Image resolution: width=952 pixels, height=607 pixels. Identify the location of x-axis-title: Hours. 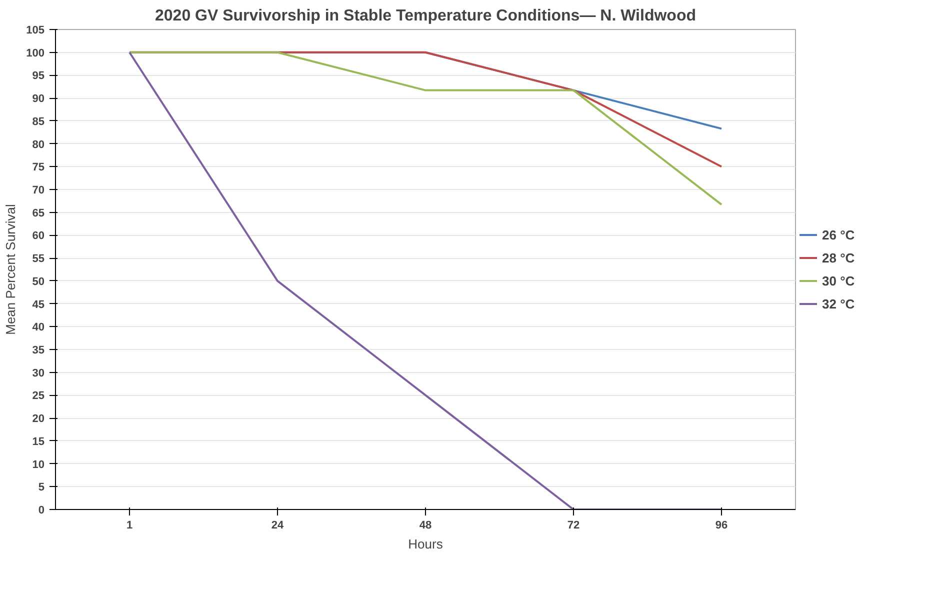
(426, 544).